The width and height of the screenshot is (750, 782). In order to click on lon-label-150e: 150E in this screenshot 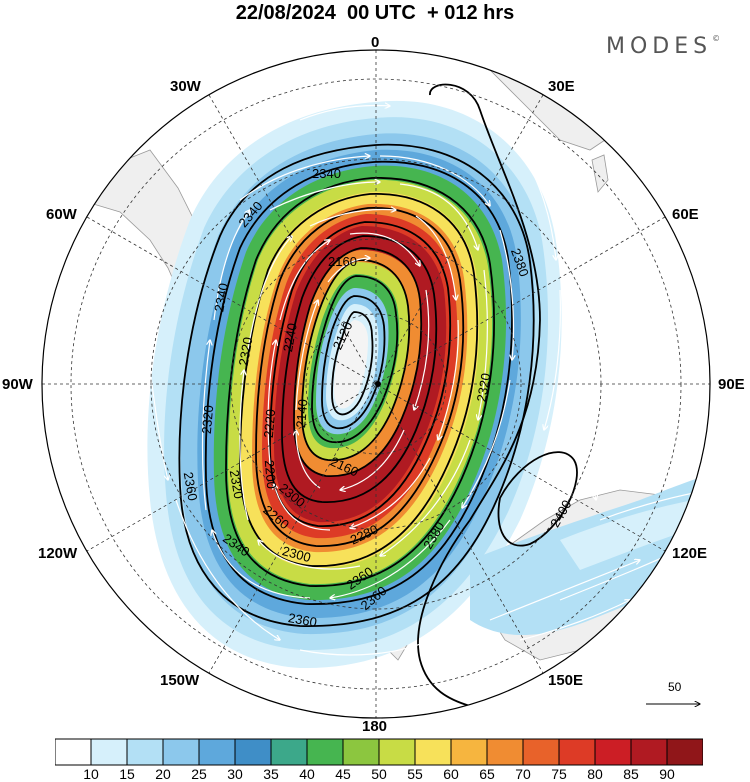, I will do `click(566, 680)`.